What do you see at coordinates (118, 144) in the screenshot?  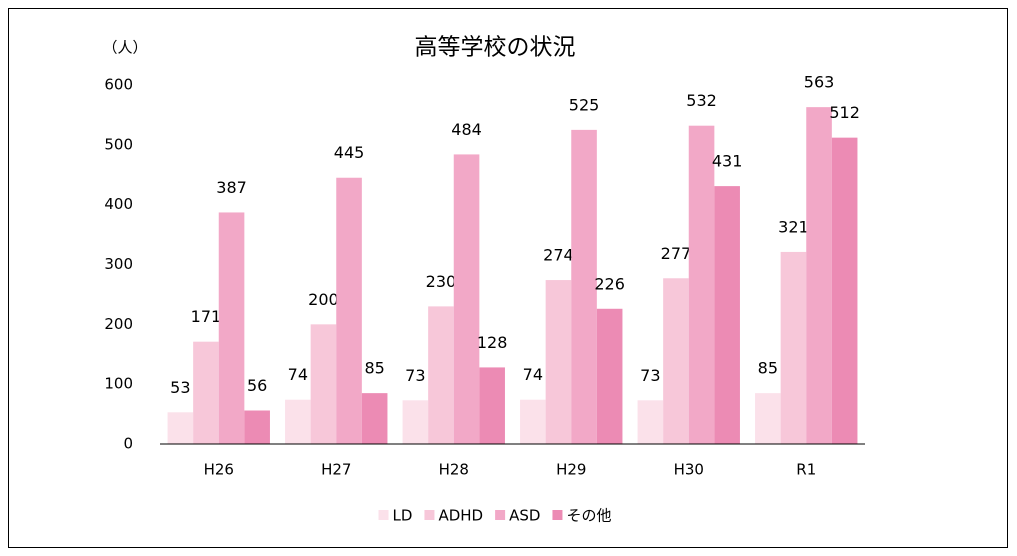 I see `y-tick-label: 500` at bounding box center [118, 144].